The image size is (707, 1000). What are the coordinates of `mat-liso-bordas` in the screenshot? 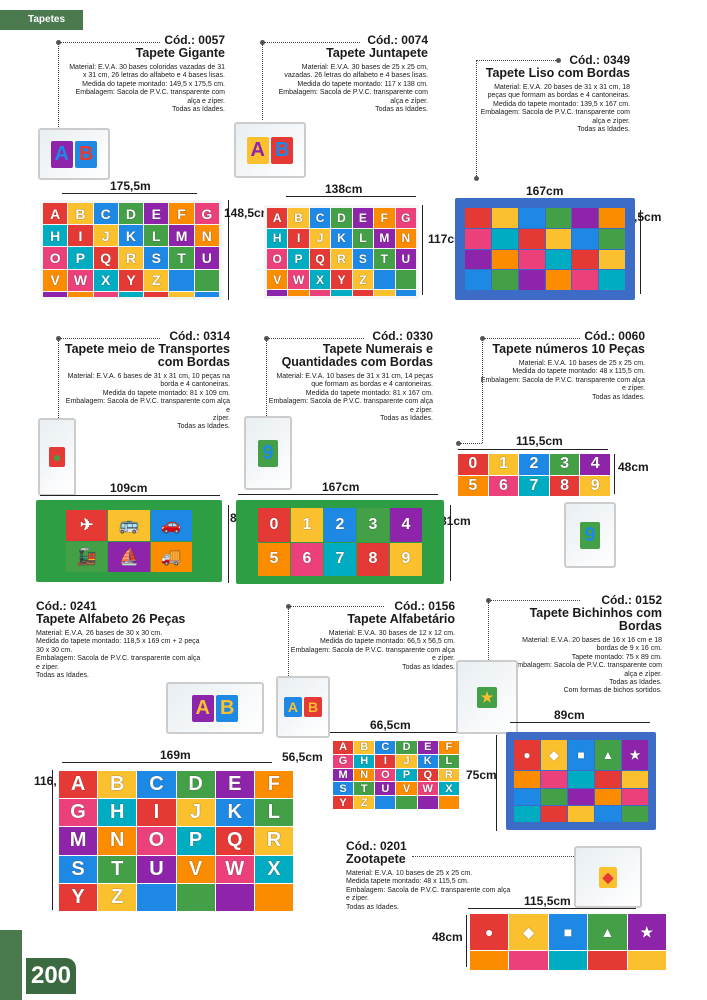 It's located at (545, 249).